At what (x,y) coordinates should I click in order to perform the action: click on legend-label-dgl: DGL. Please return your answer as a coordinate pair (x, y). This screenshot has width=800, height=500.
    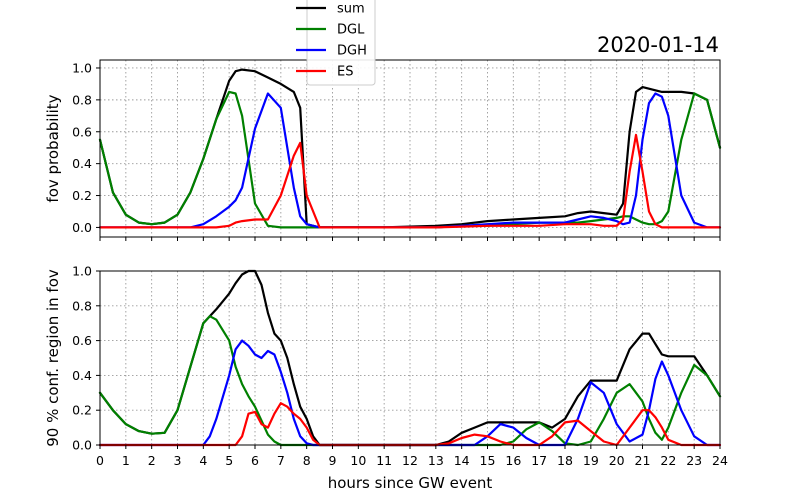
    Looking at the image, I should click on (351, 30).